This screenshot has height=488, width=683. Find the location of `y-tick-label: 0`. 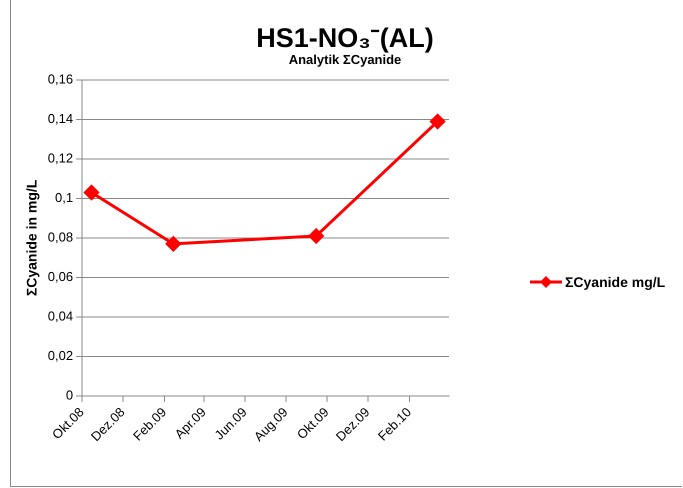

y-tick-label: 0 is located at coordinates (70, 394).